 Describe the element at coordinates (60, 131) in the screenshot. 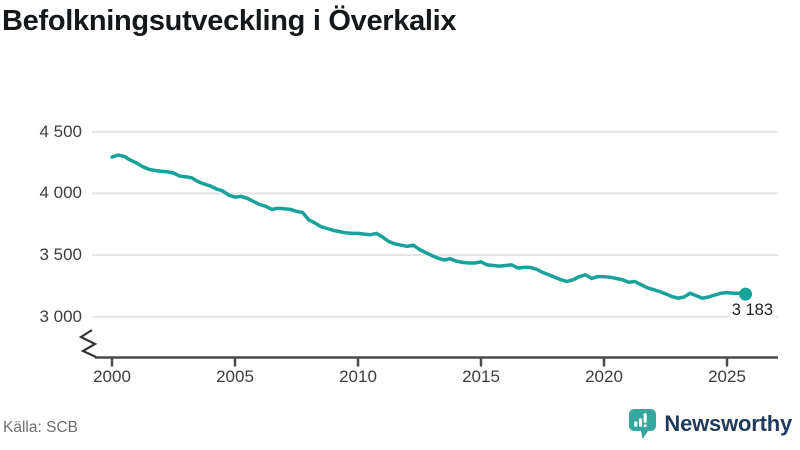

I see `y-axis-label: 4 500` at that location.